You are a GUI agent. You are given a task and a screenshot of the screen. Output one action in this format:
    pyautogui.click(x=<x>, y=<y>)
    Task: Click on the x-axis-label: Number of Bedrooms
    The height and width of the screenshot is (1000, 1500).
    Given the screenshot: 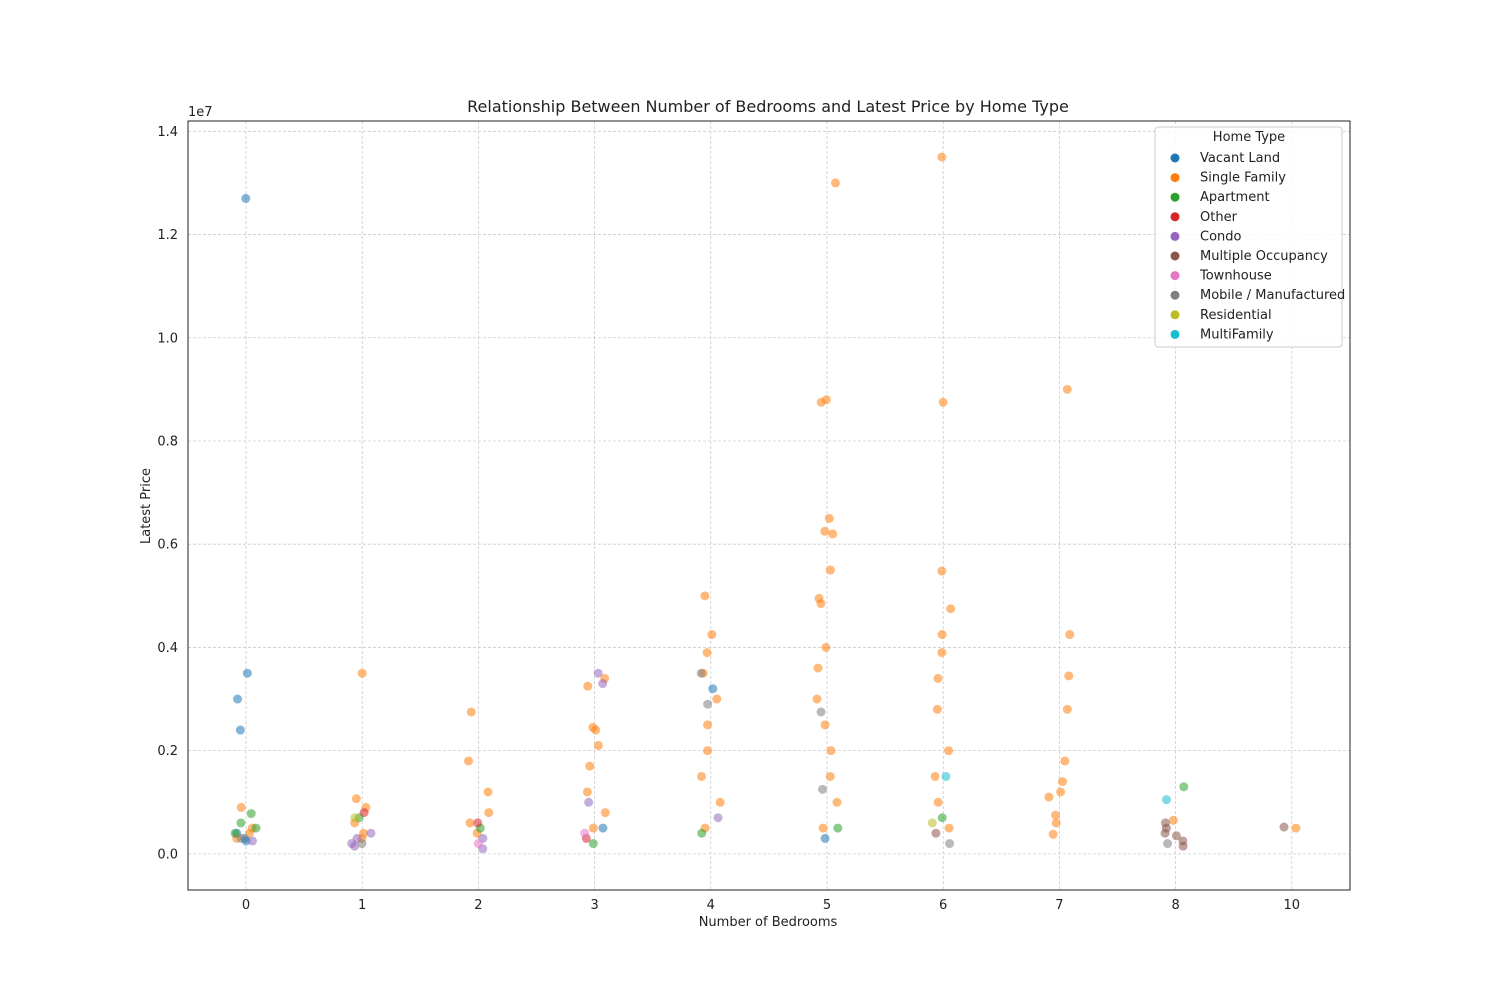 What is the action you would take?
    pyautogui.click(x=768, y=922)
    